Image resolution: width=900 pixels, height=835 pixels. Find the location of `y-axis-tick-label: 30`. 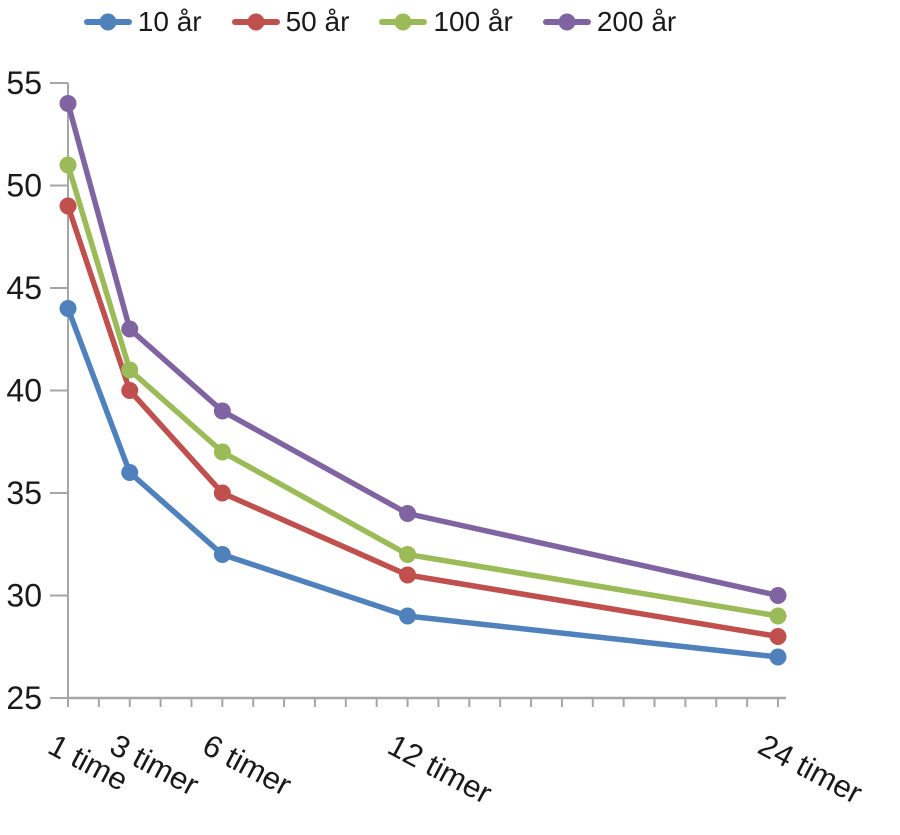

y-axis-tick-label: 30 is located at coordinates (24, 596).